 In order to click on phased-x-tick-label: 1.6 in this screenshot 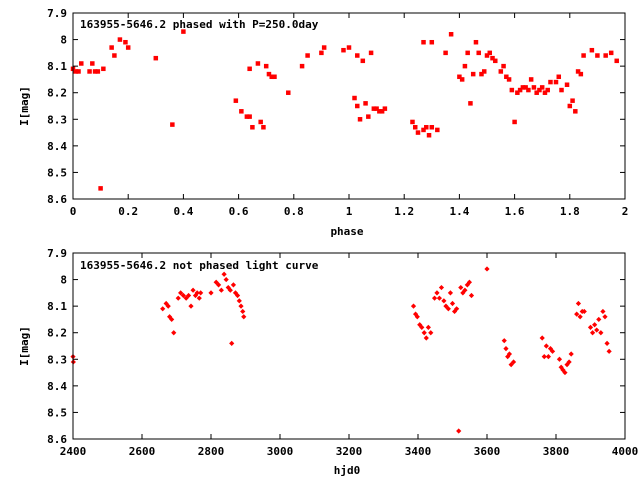, I will do `click(515, 211)`.